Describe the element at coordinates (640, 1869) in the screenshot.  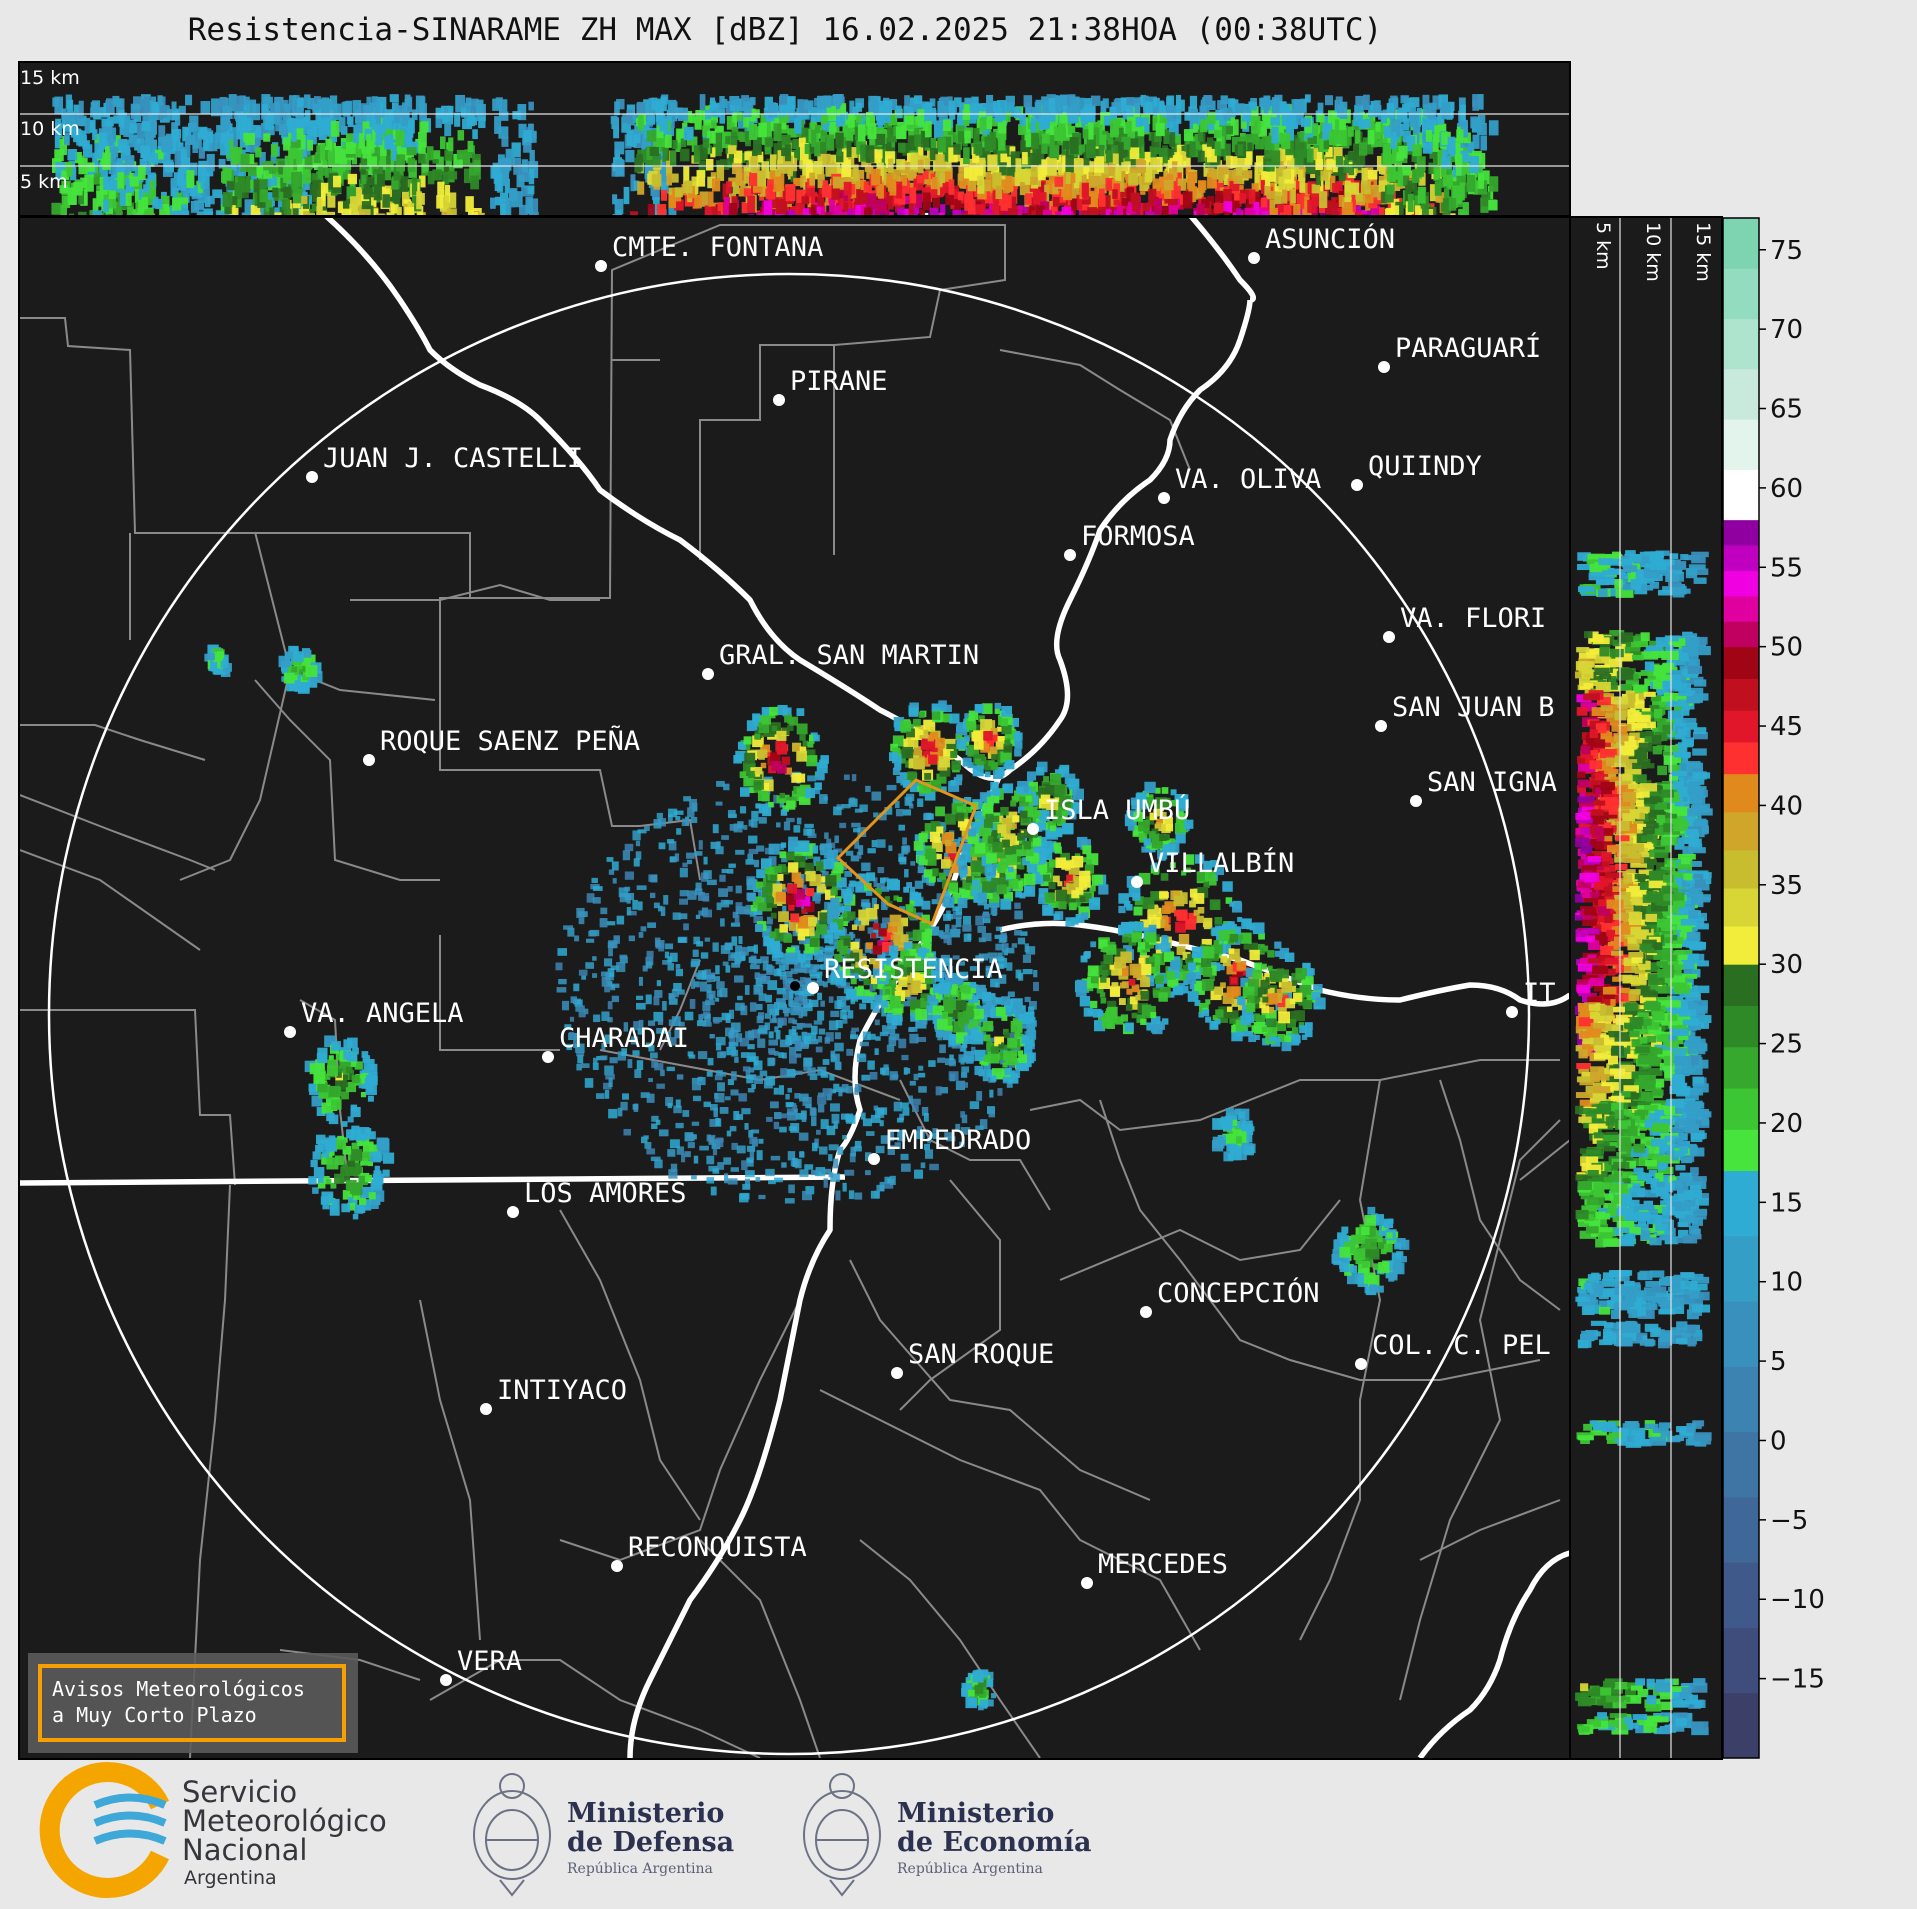
I see `defensa-sub: República Argentina` at that location.